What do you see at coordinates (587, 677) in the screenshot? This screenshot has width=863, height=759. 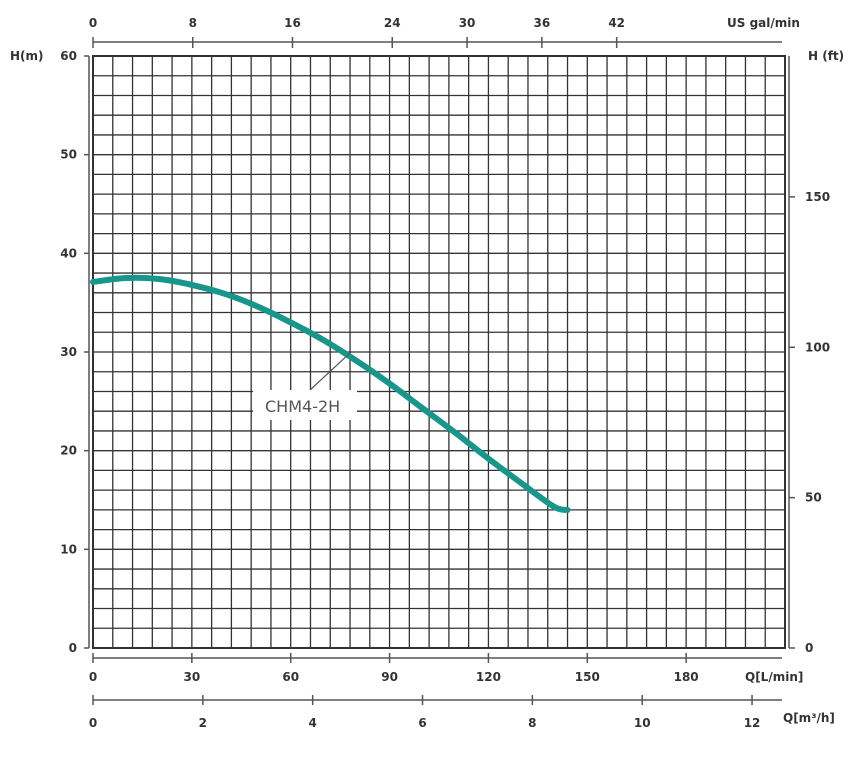 I see `bottom-axis-tick-label: 150` at bounding box center [587, 677].